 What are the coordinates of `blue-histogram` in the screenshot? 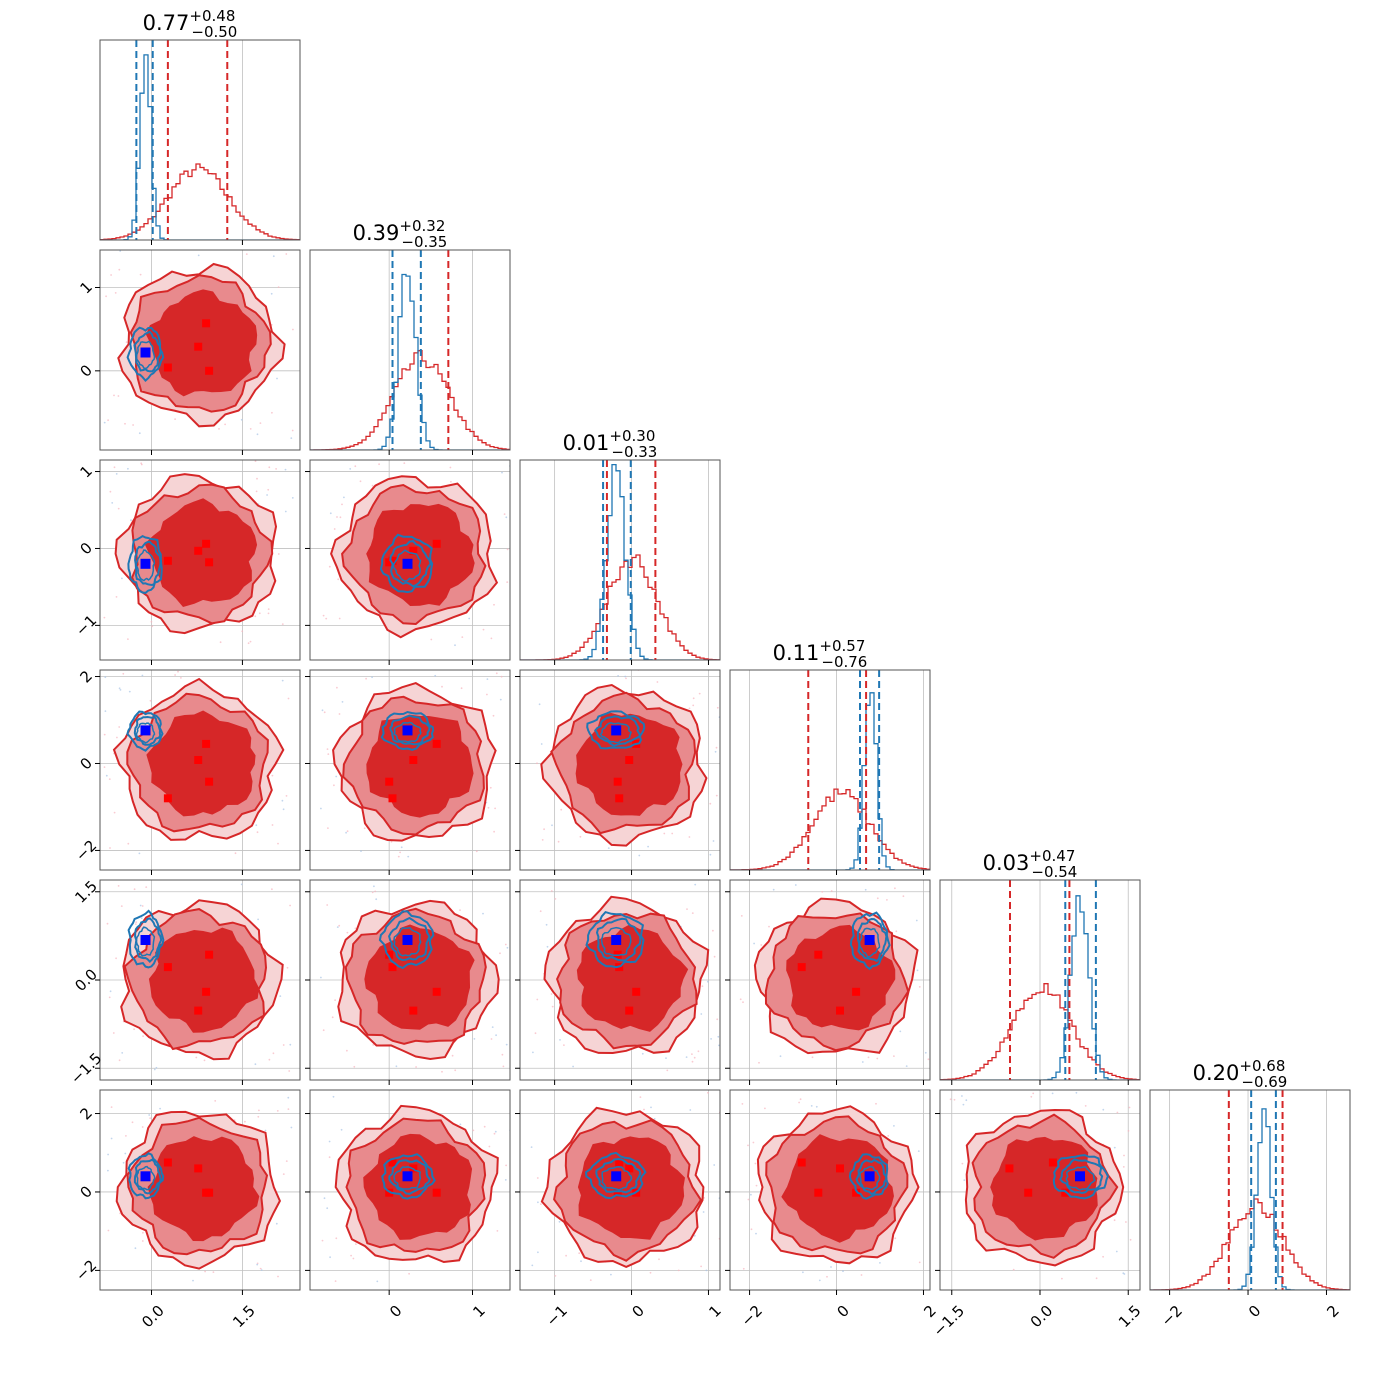 It's located at (1040, 987).